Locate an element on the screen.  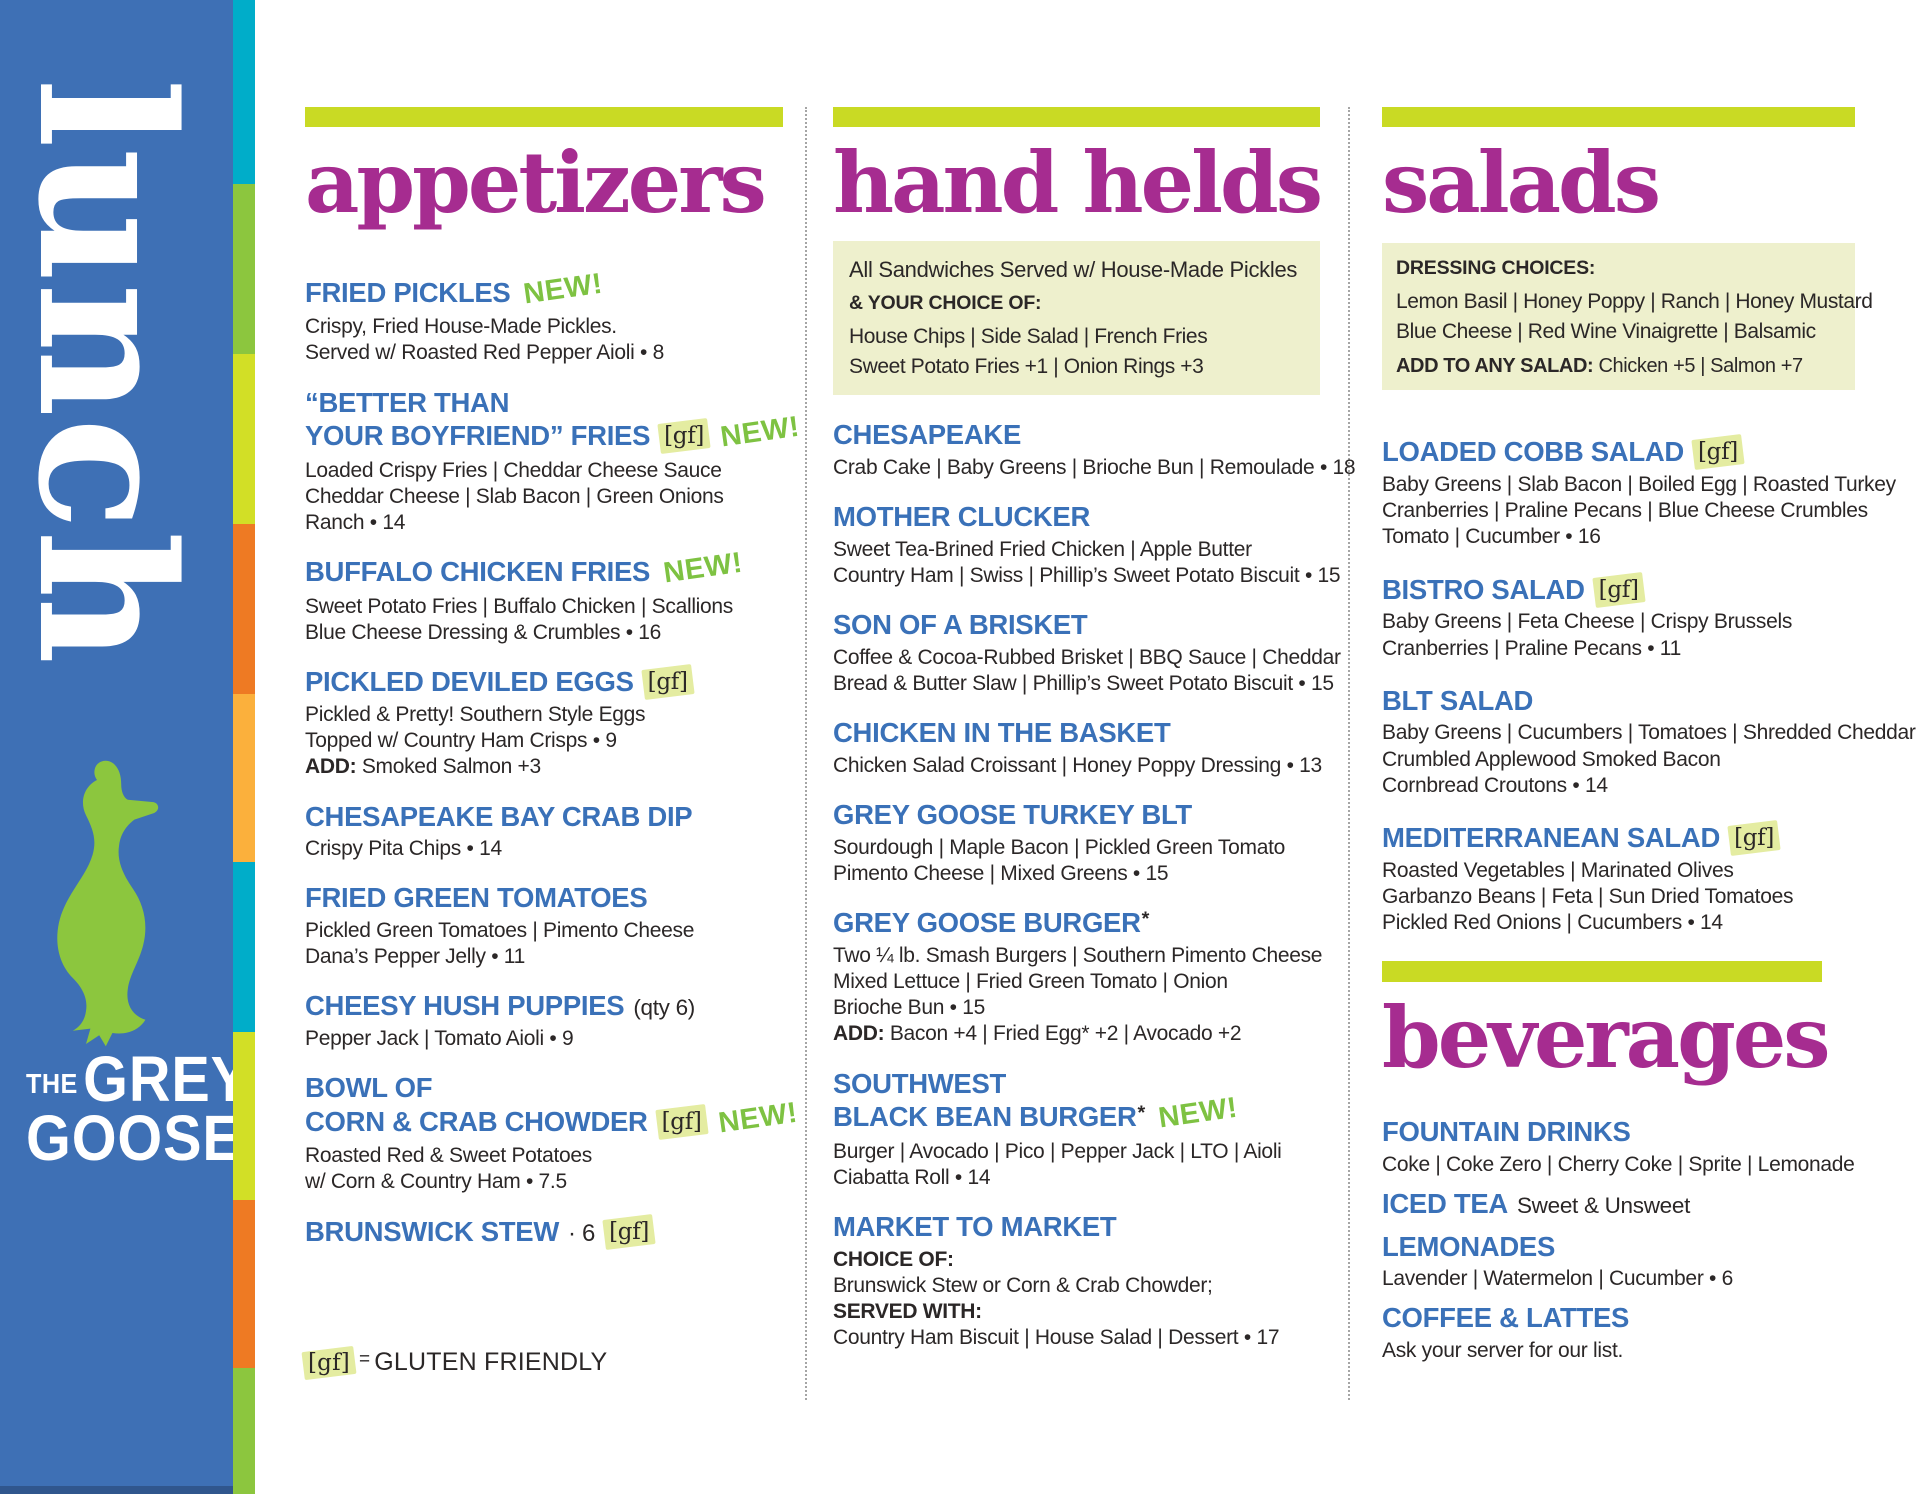
item-price: · 6 is located at coordinates (581, 1233).